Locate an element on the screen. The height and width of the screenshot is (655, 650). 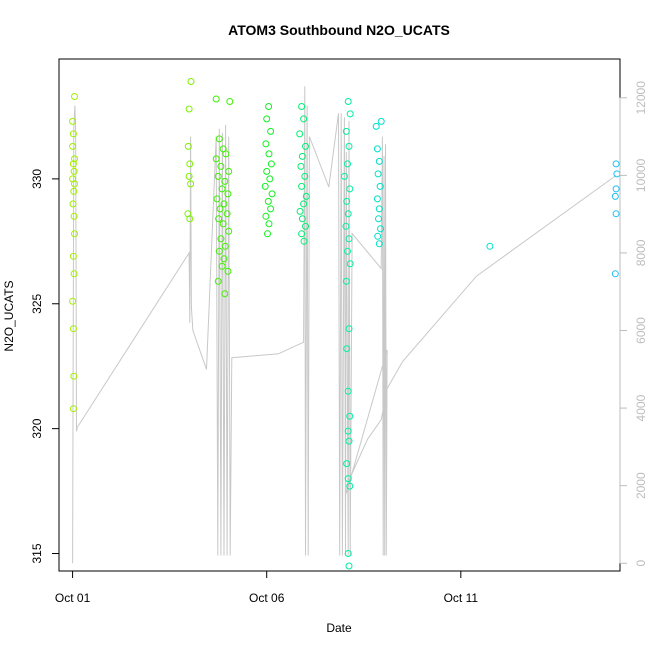
x-axis-label: Date is located at coordinates (339, 628).